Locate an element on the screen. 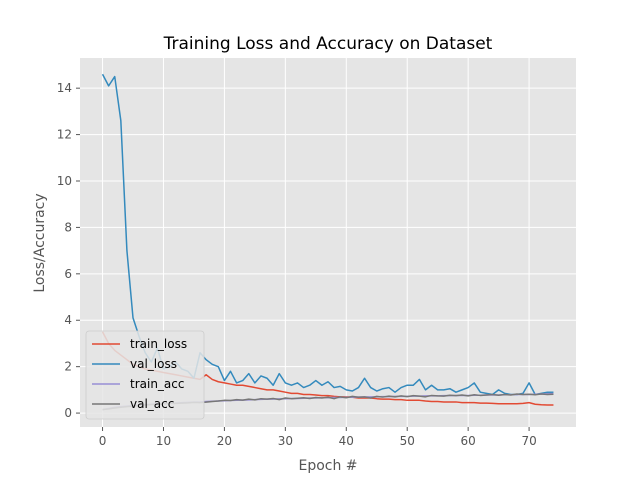 This screenshot has height=480, width=640. x-tick-label: 30 is located at coordinates (285, 441).